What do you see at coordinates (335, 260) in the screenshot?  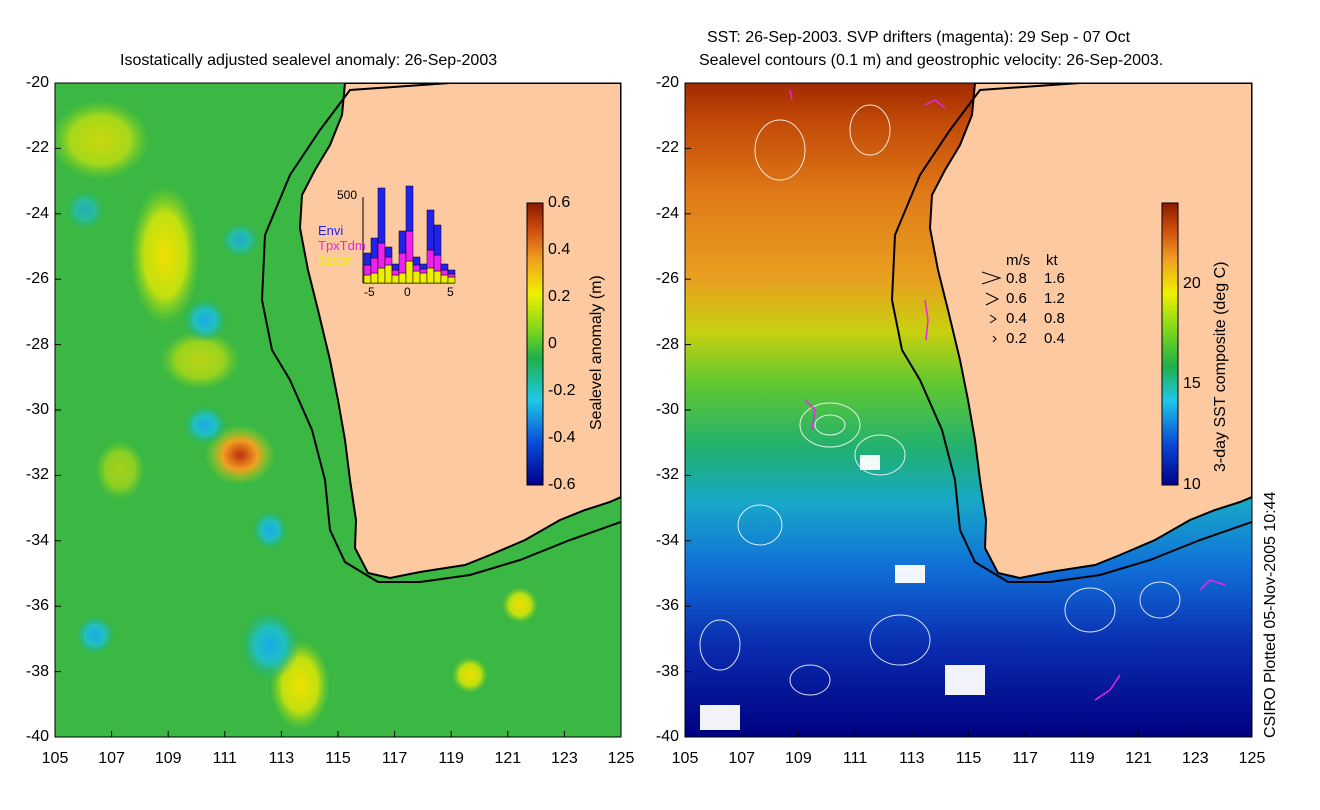 I see `inset-legend-jason: Jason` at bounding box center [335, 260].